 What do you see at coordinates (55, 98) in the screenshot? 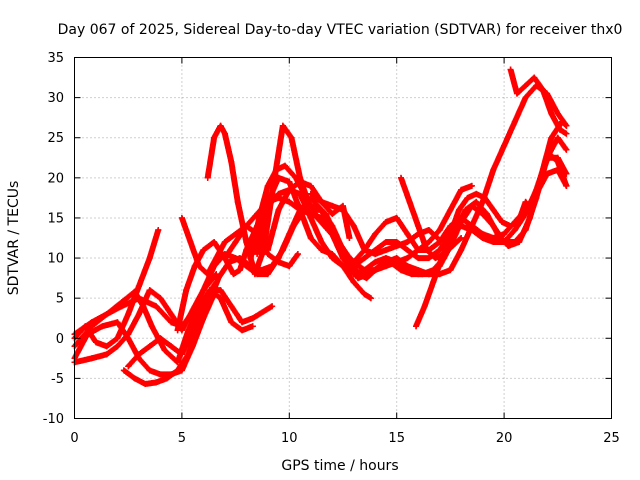
I see `y-tick-label: 30` at bounding box center [55, 98].